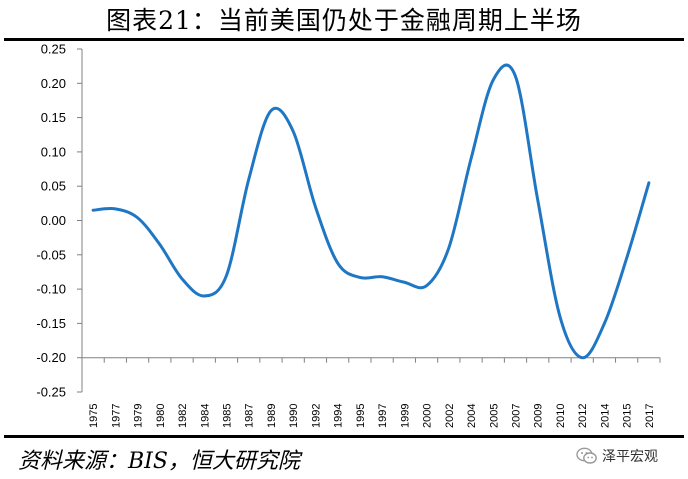  I want to click on x-tick-label: 1992, so click(316, 416).